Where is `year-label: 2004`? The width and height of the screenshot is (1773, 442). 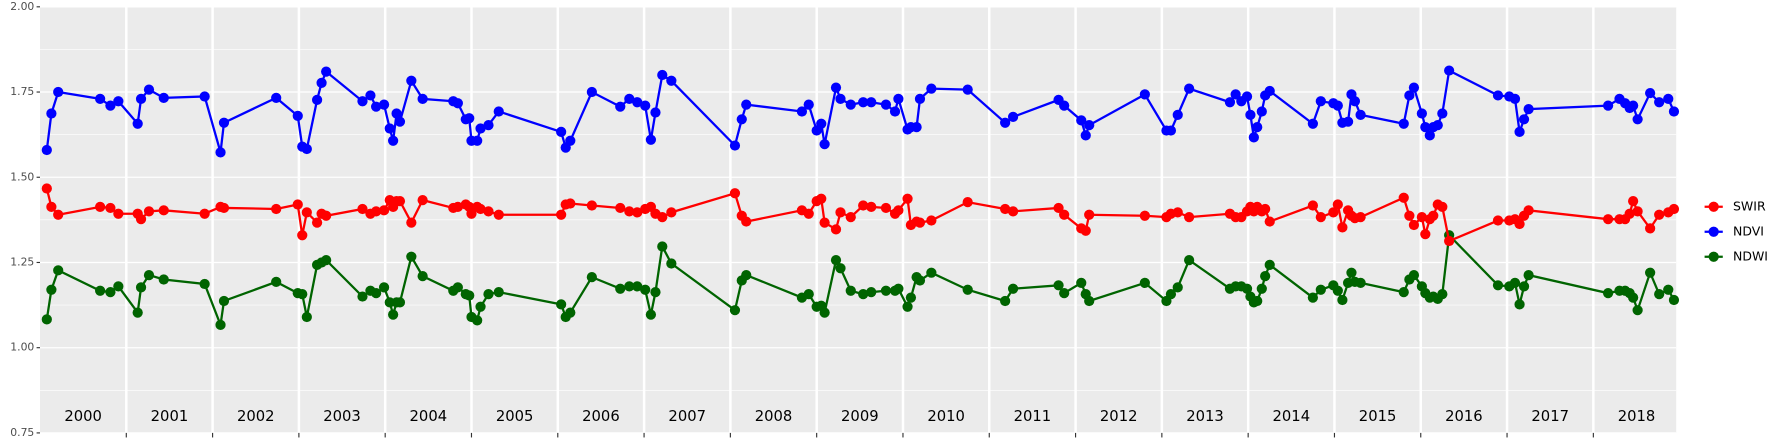 year-label: 2004 is located at coordinates (429, 416).